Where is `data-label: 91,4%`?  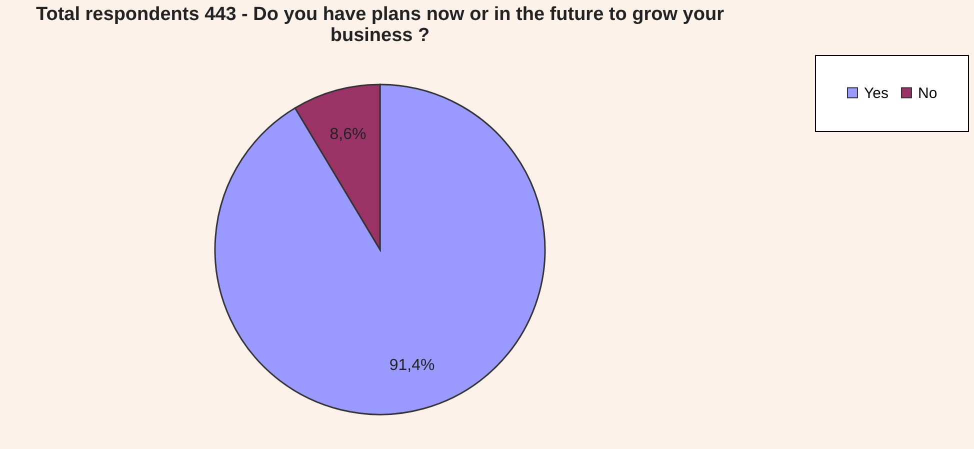 data-label: 91,4% is located at coordinates (412, 365).